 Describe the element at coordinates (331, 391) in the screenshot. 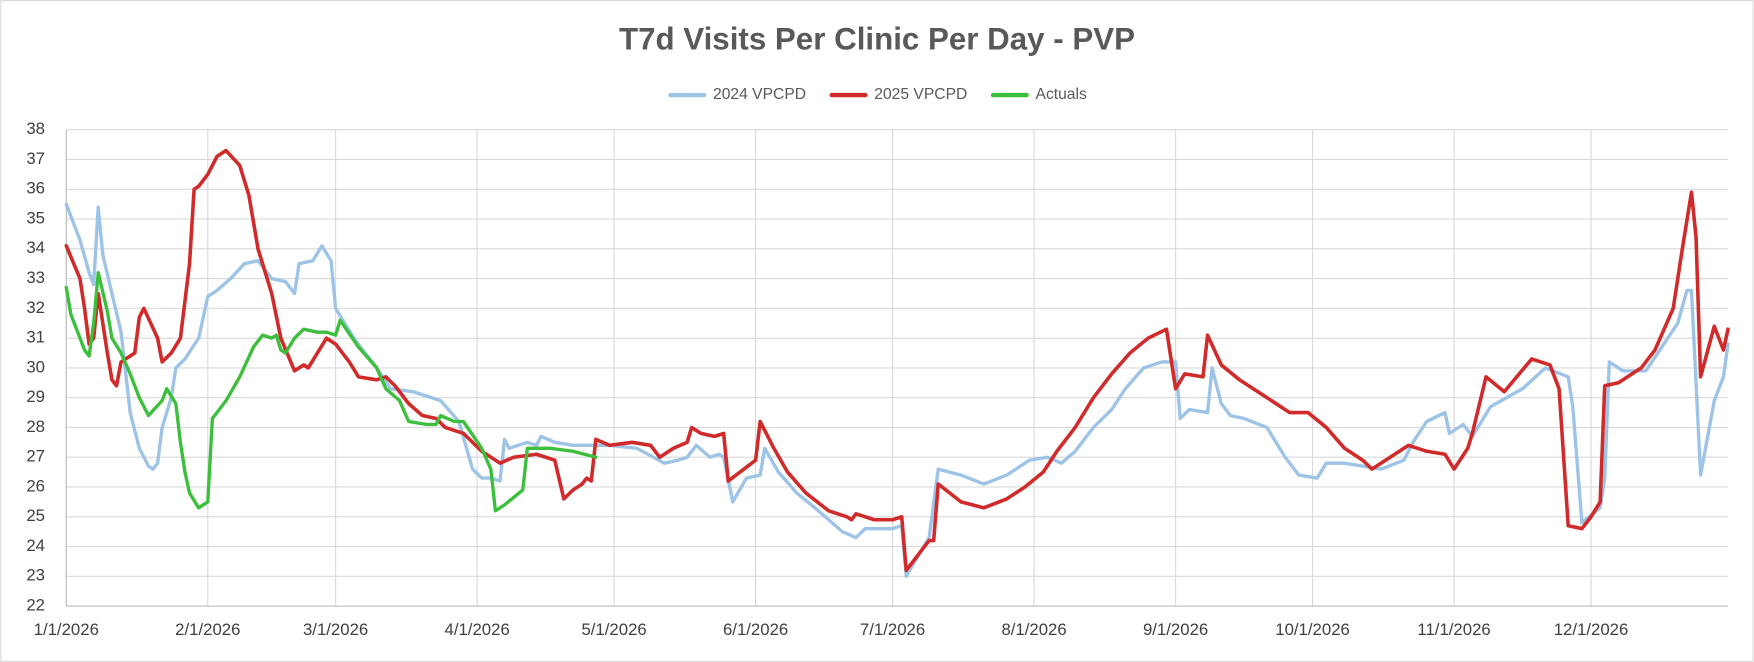

I see `series-line` at that location.